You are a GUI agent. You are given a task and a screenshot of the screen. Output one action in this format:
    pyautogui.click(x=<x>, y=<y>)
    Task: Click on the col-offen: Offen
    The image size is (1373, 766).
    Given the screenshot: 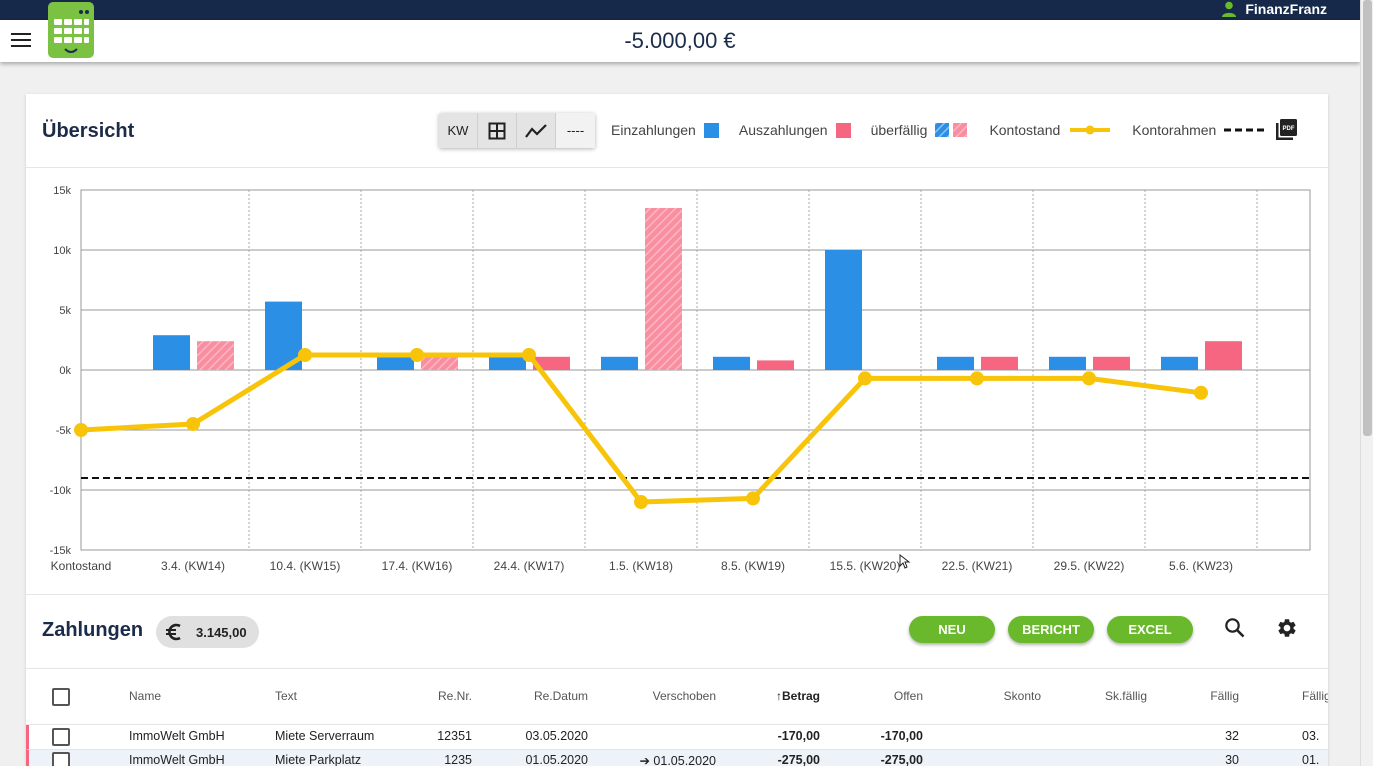 What is the action you would take?
    pyautogui.click(x=908, y=696)
    